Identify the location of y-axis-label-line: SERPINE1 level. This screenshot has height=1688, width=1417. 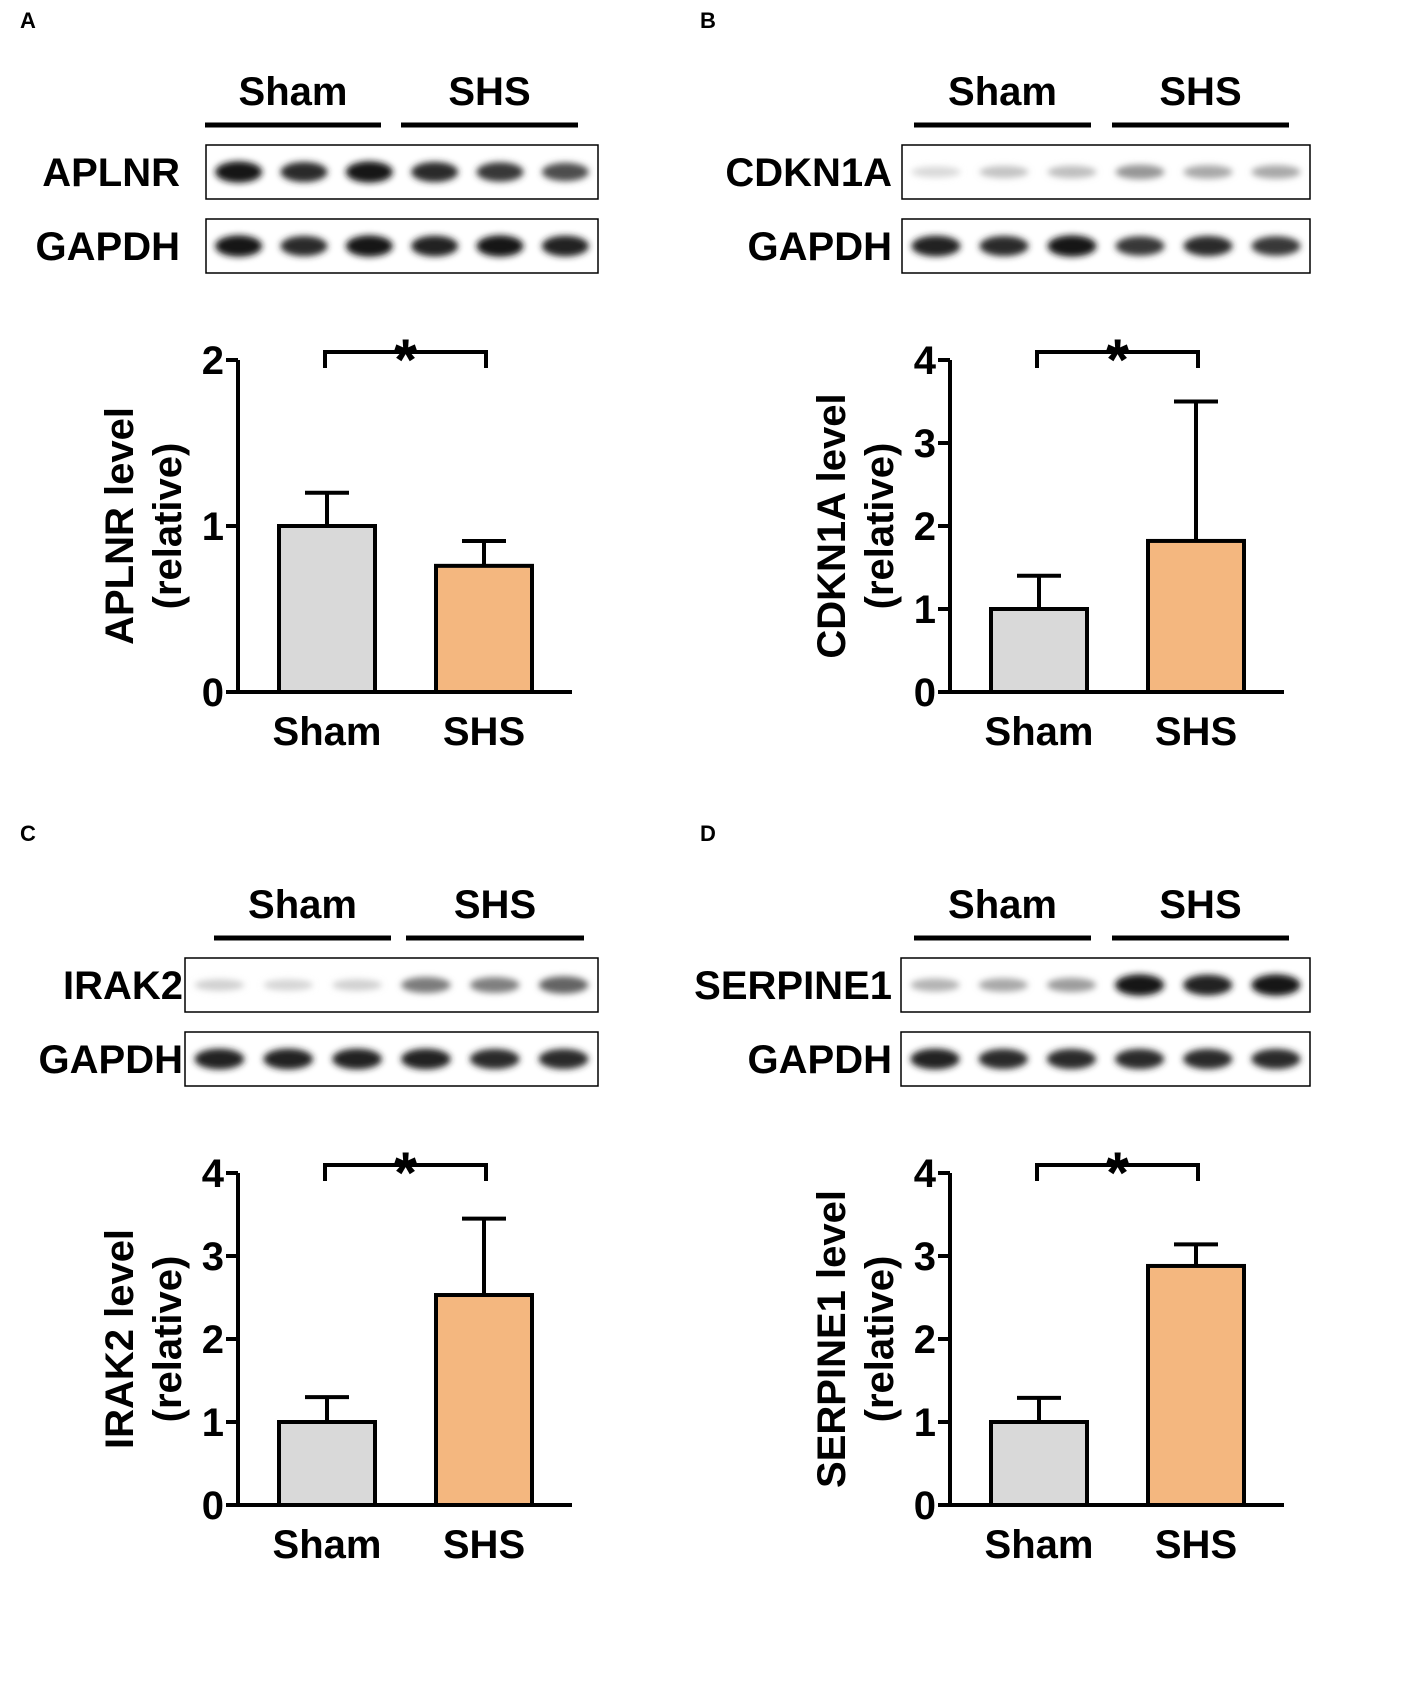
(832, 1339).